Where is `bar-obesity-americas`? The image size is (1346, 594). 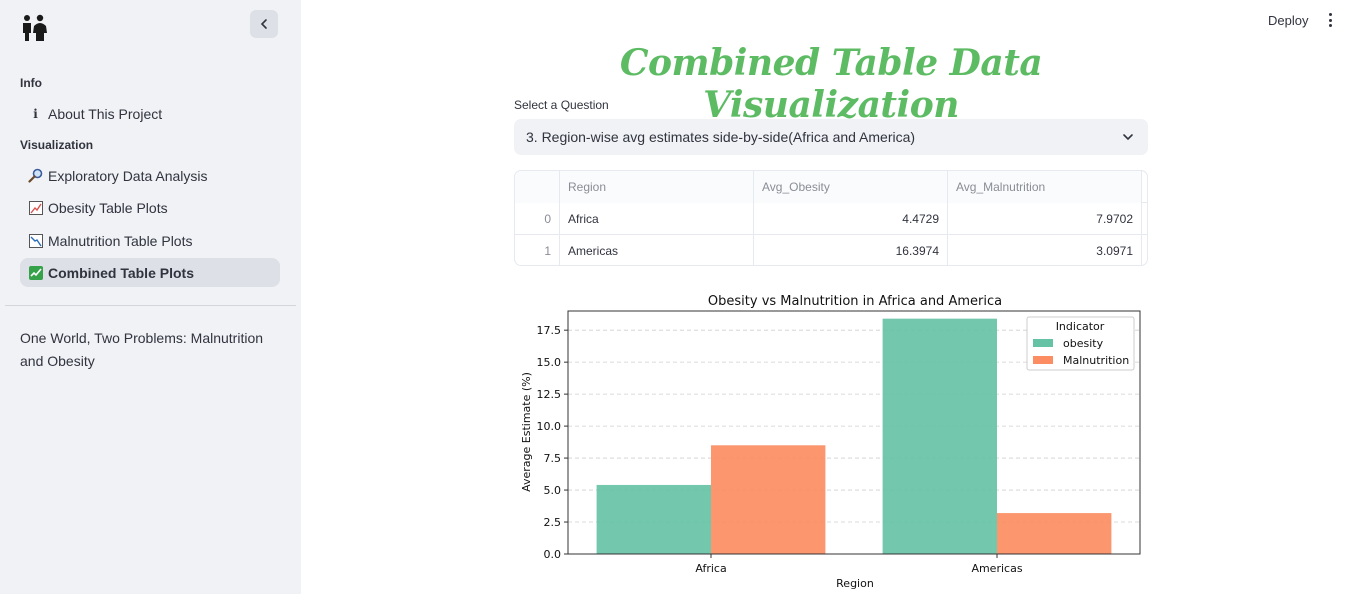
bar-obesity-americas is located at coordinates (939, 436).